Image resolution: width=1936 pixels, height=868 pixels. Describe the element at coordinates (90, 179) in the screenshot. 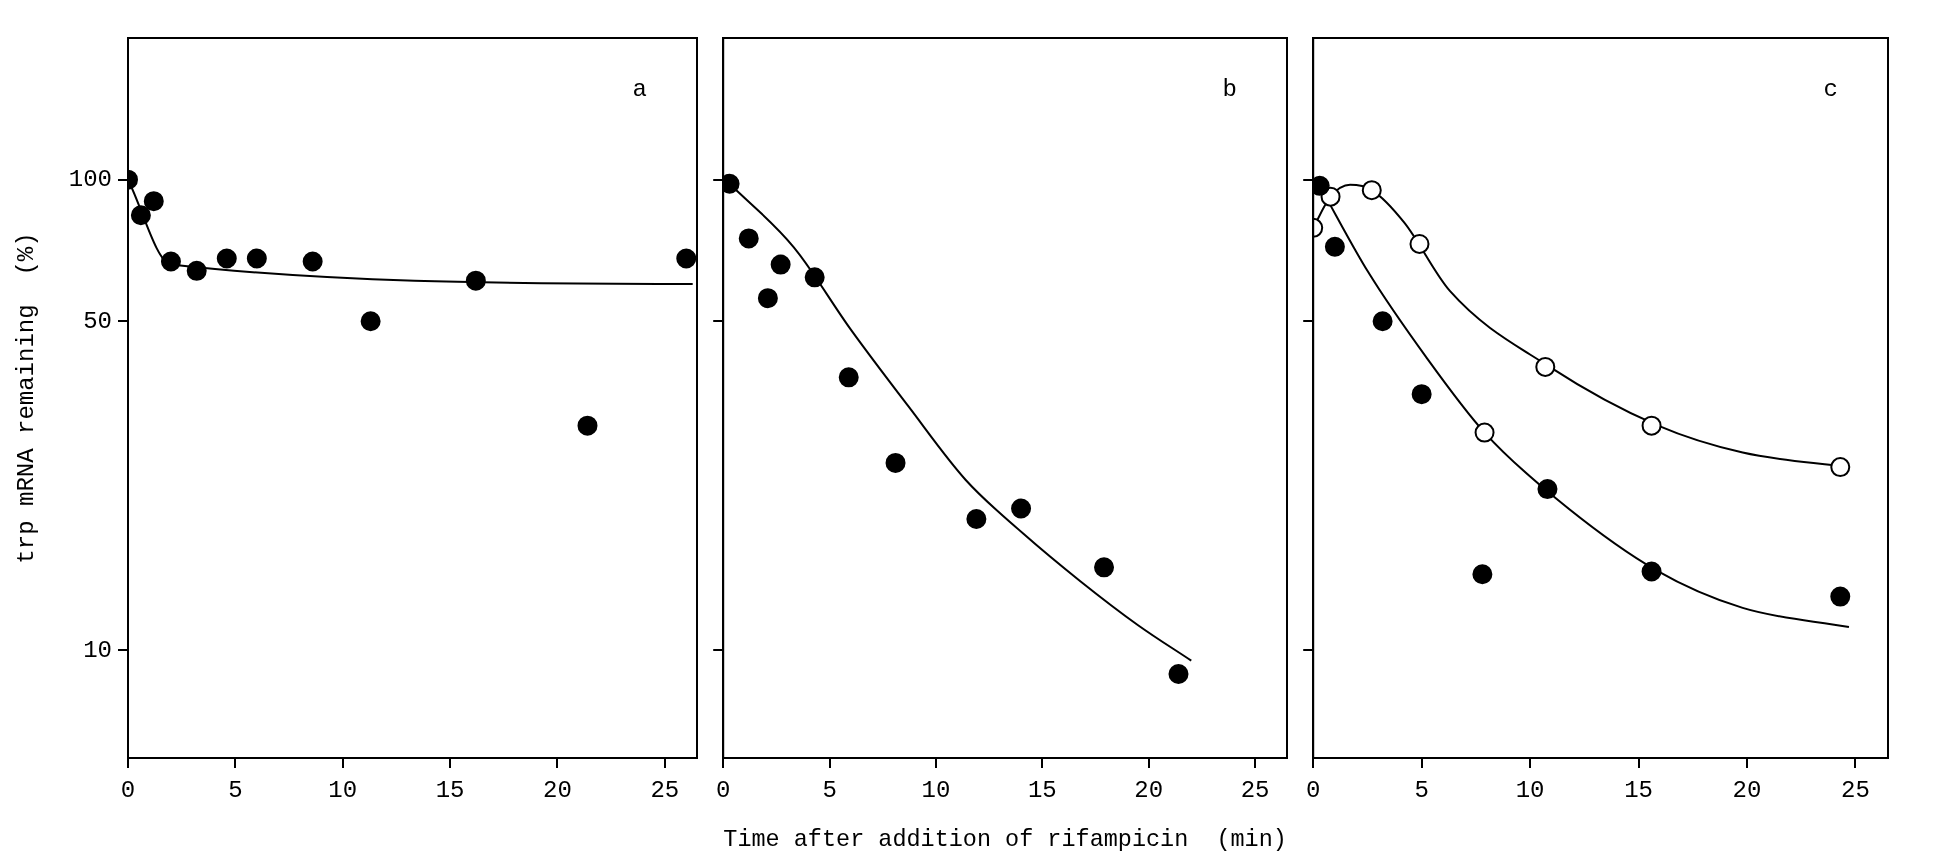

I see `y-tick-label: 100` at that location.